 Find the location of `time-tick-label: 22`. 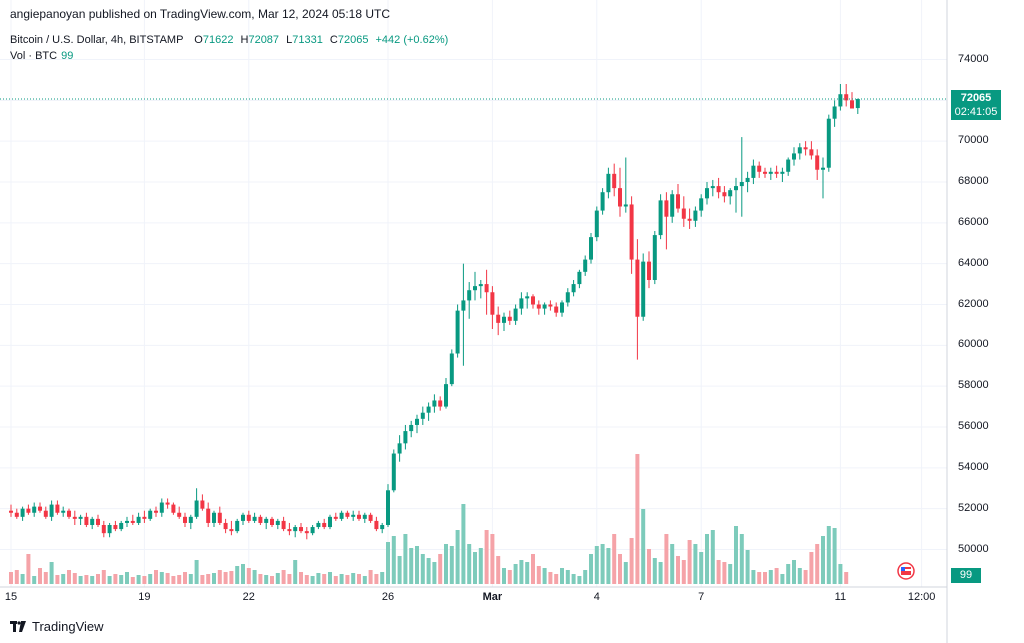

time-tick-label: 22 is located at coordinates (248, 597).